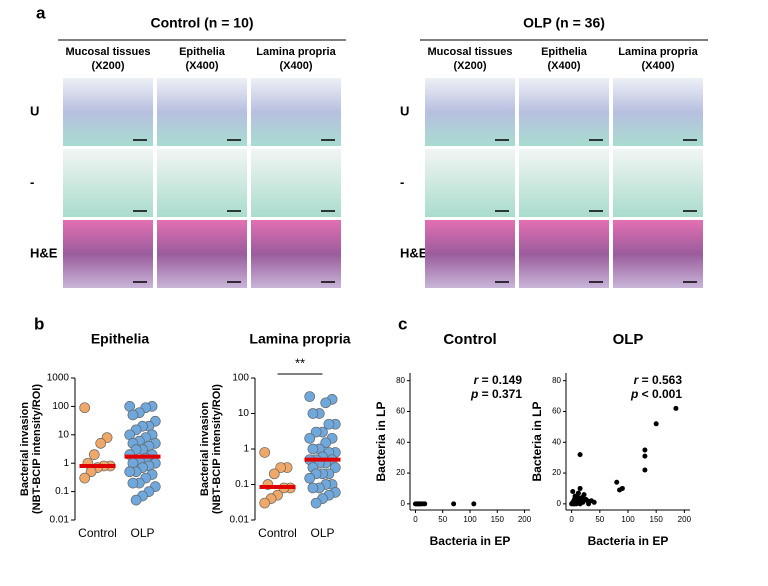 Image resolution: width=768 pixels, height=586 pixels. Describe the element at coordinates (415, 519) in the screenshot. I see `x-tick-label: 0` at that location.